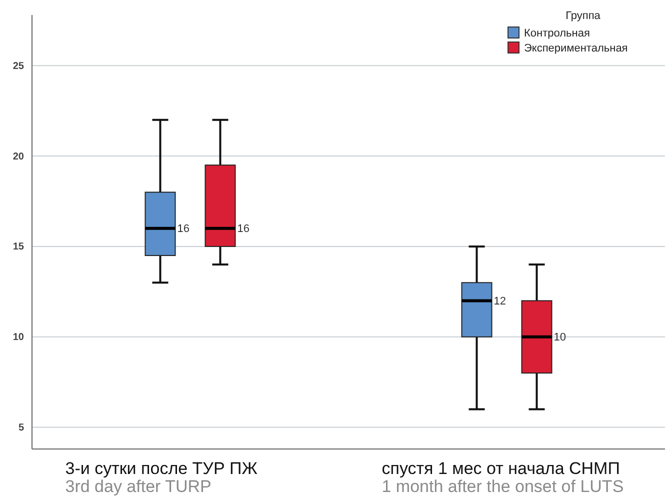 This screenshot has height=497, width=672. What do you see at coordinates (161, 477) in the screenshot?
I see `x-tick-label: 3-и сутки после ТУР ПЖ 3rd day after TURP` at bounding box center [161, 477].